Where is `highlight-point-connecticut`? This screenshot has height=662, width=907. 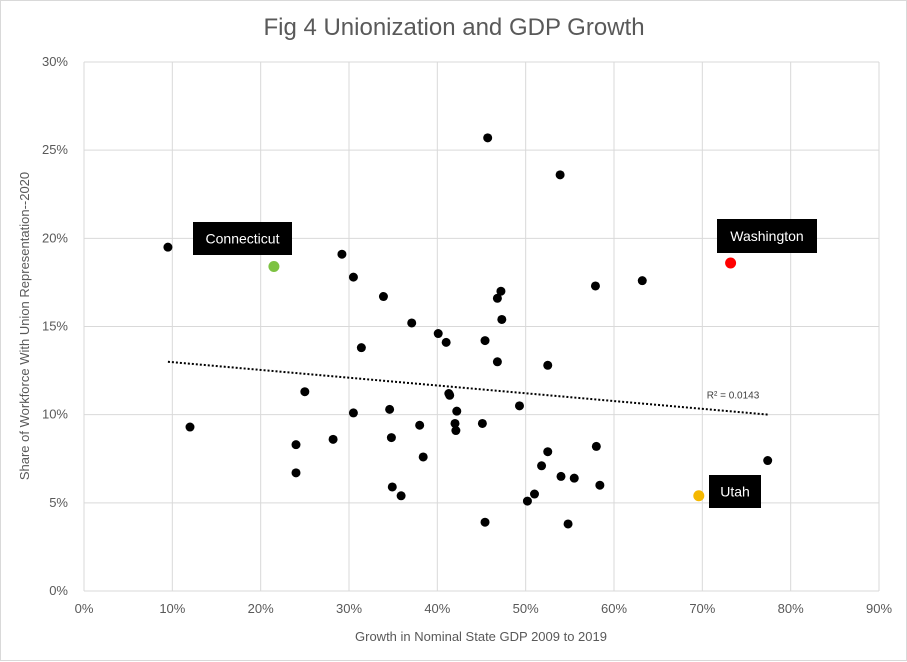 highlight-point-connecticut is located at coordinates (274, 267).